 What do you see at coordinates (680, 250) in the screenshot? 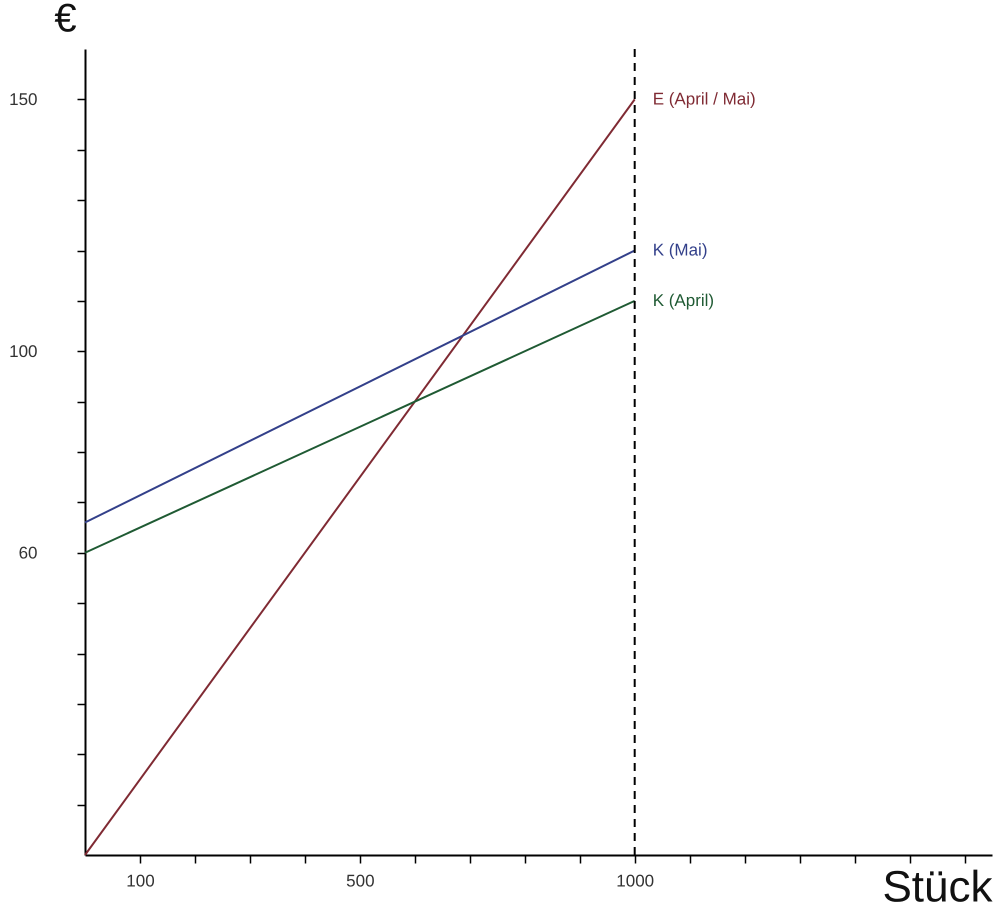
I see `series-label: K (Mai)` at bounding box center [680, 250].